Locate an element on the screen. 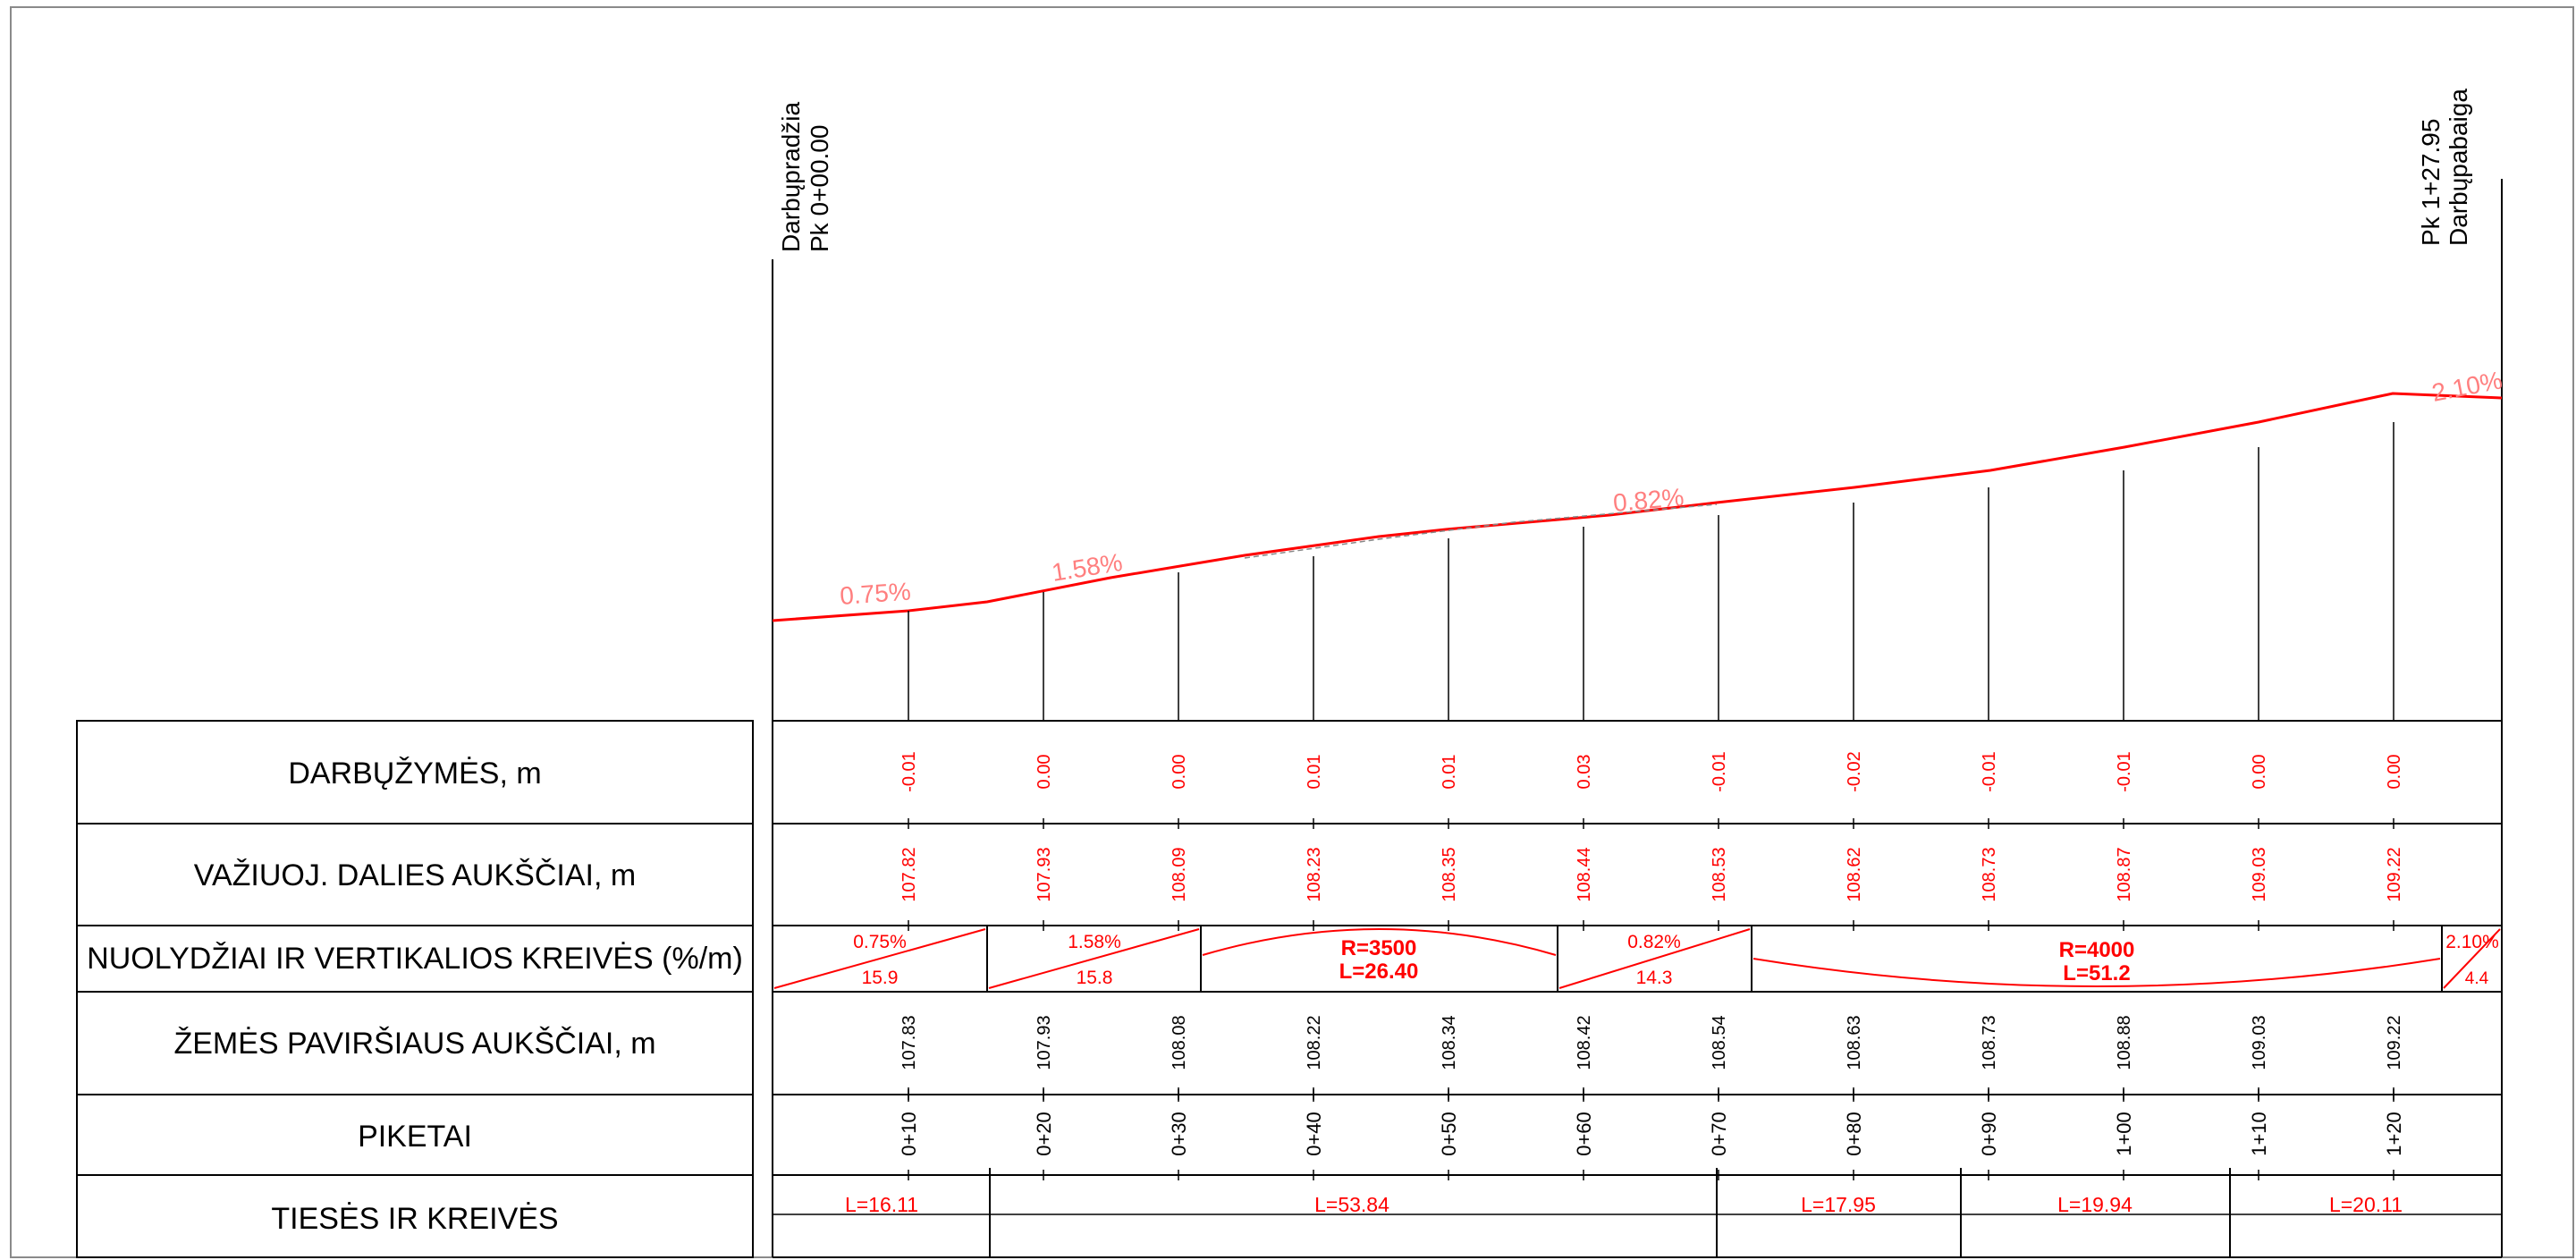 The width and height of the screenshot is (2576, 1260). row-label-work-marks: DARBŲŽYMĖS, m is located at coordinates (414, 774).